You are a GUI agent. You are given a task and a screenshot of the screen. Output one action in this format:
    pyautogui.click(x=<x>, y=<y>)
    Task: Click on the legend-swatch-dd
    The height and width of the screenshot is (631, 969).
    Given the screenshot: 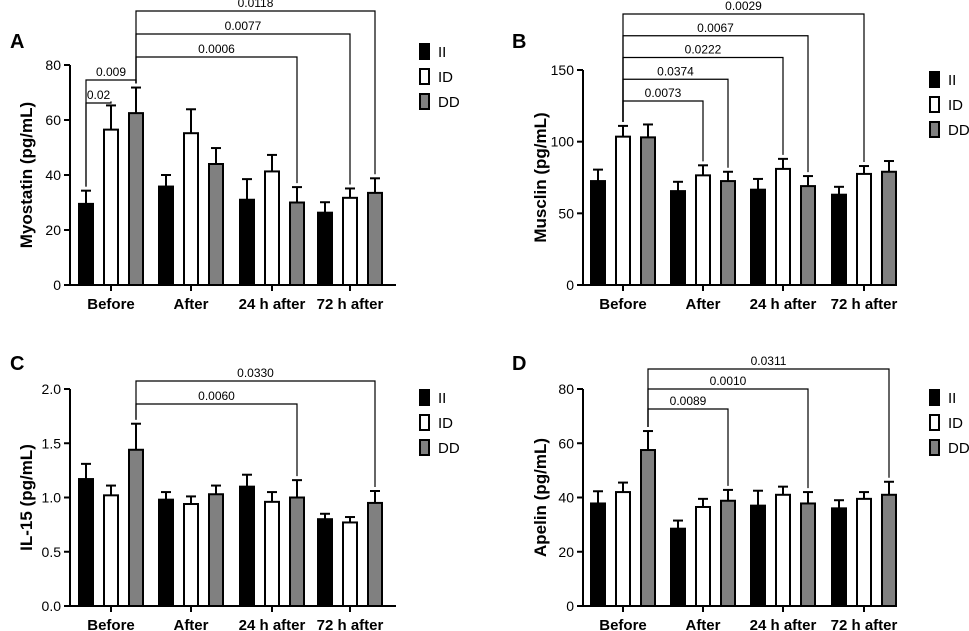 What is the action you would take?
    pyautogui.click(x=424, y=101)
    